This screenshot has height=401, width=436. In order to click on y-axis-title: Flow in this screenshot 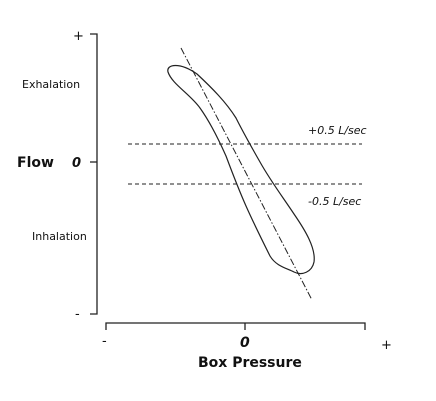, I will do `click(35, 163)`.